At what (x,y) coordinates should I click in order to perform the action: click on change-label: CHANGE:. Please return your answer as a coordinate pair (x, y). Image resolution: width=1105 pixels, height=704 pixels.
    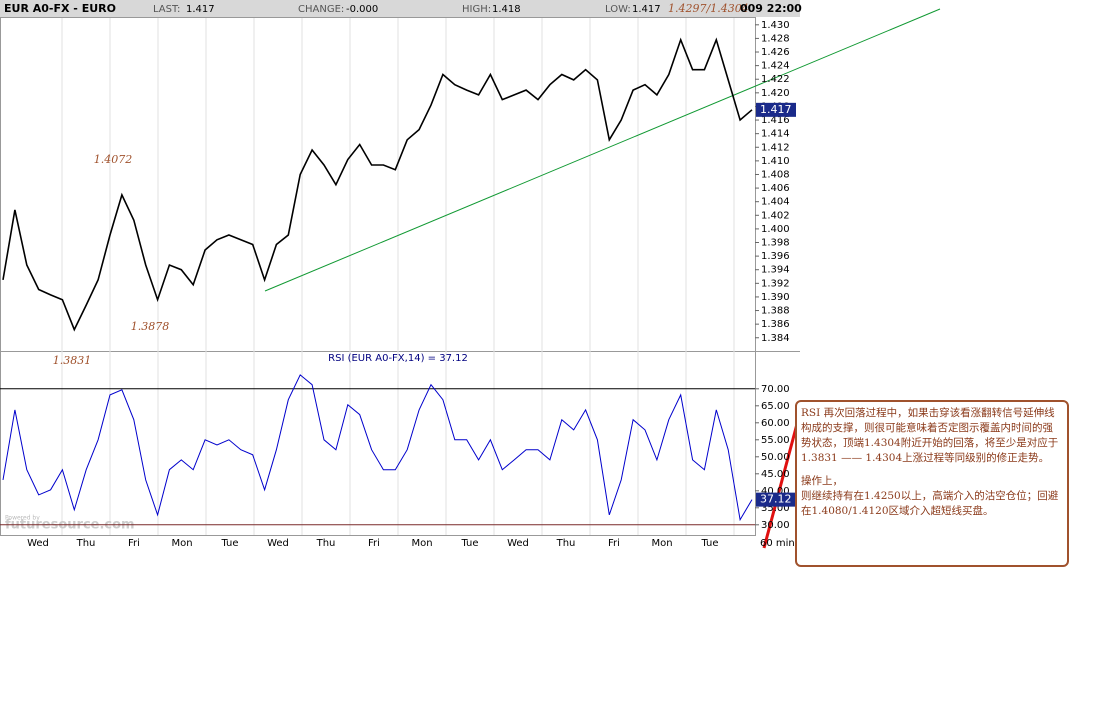
    Looking at the image, I should click on (321, 9).